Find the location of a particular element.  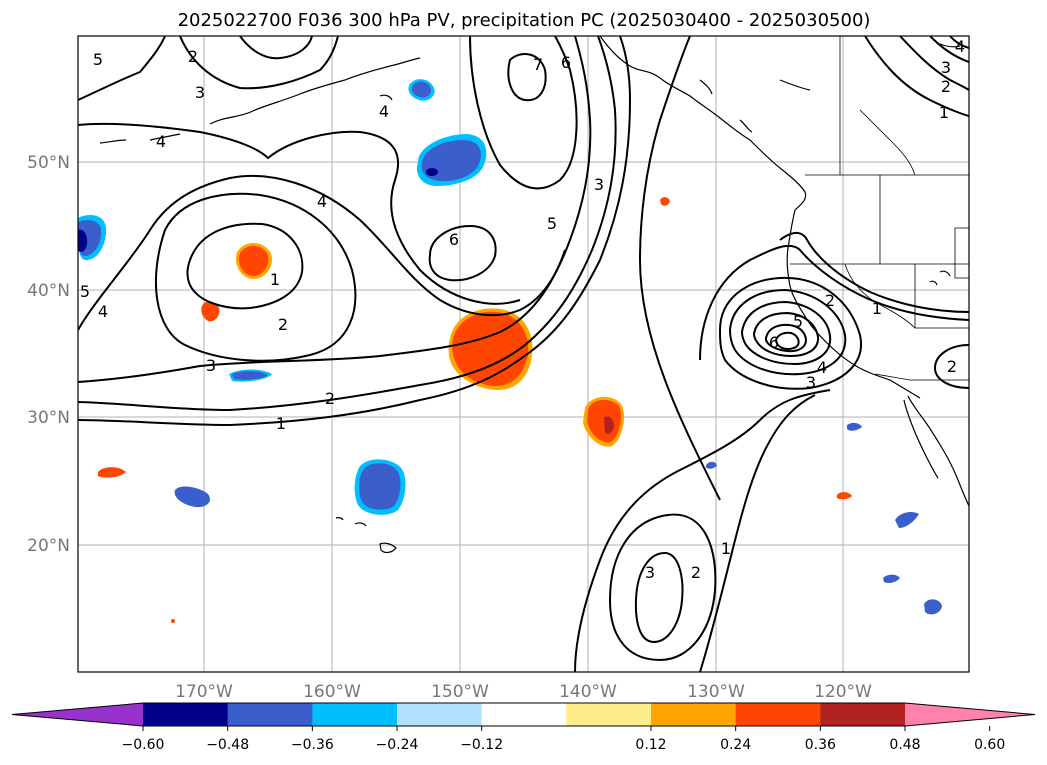

lat-label: 20°N is located at coordinates (48, 546).